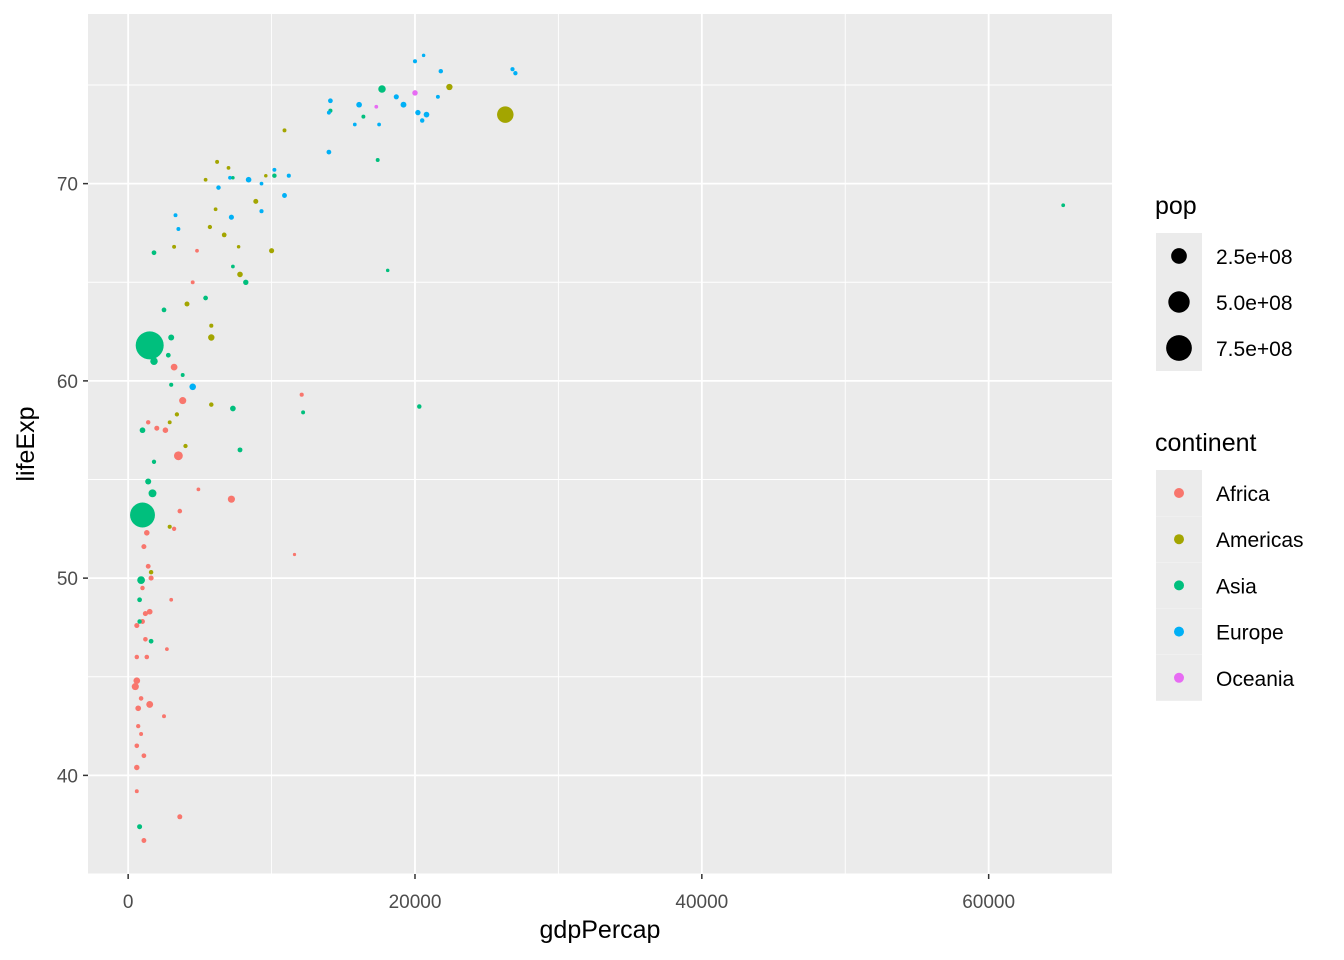 The height and width of the screenshot is (960, 1344). I want to click on y-tick-label: 40, so click(67, 776).